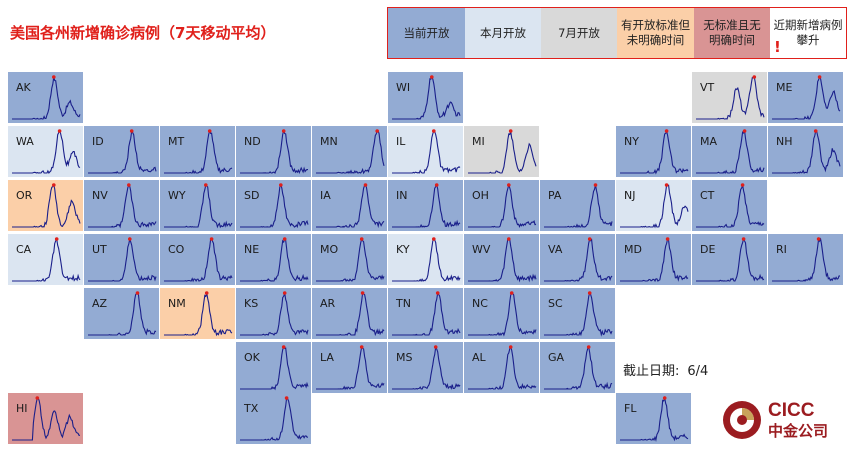 This screenshot has width=849, height=456. I want to click on state-tile-az: AZ, so click(121, 313).